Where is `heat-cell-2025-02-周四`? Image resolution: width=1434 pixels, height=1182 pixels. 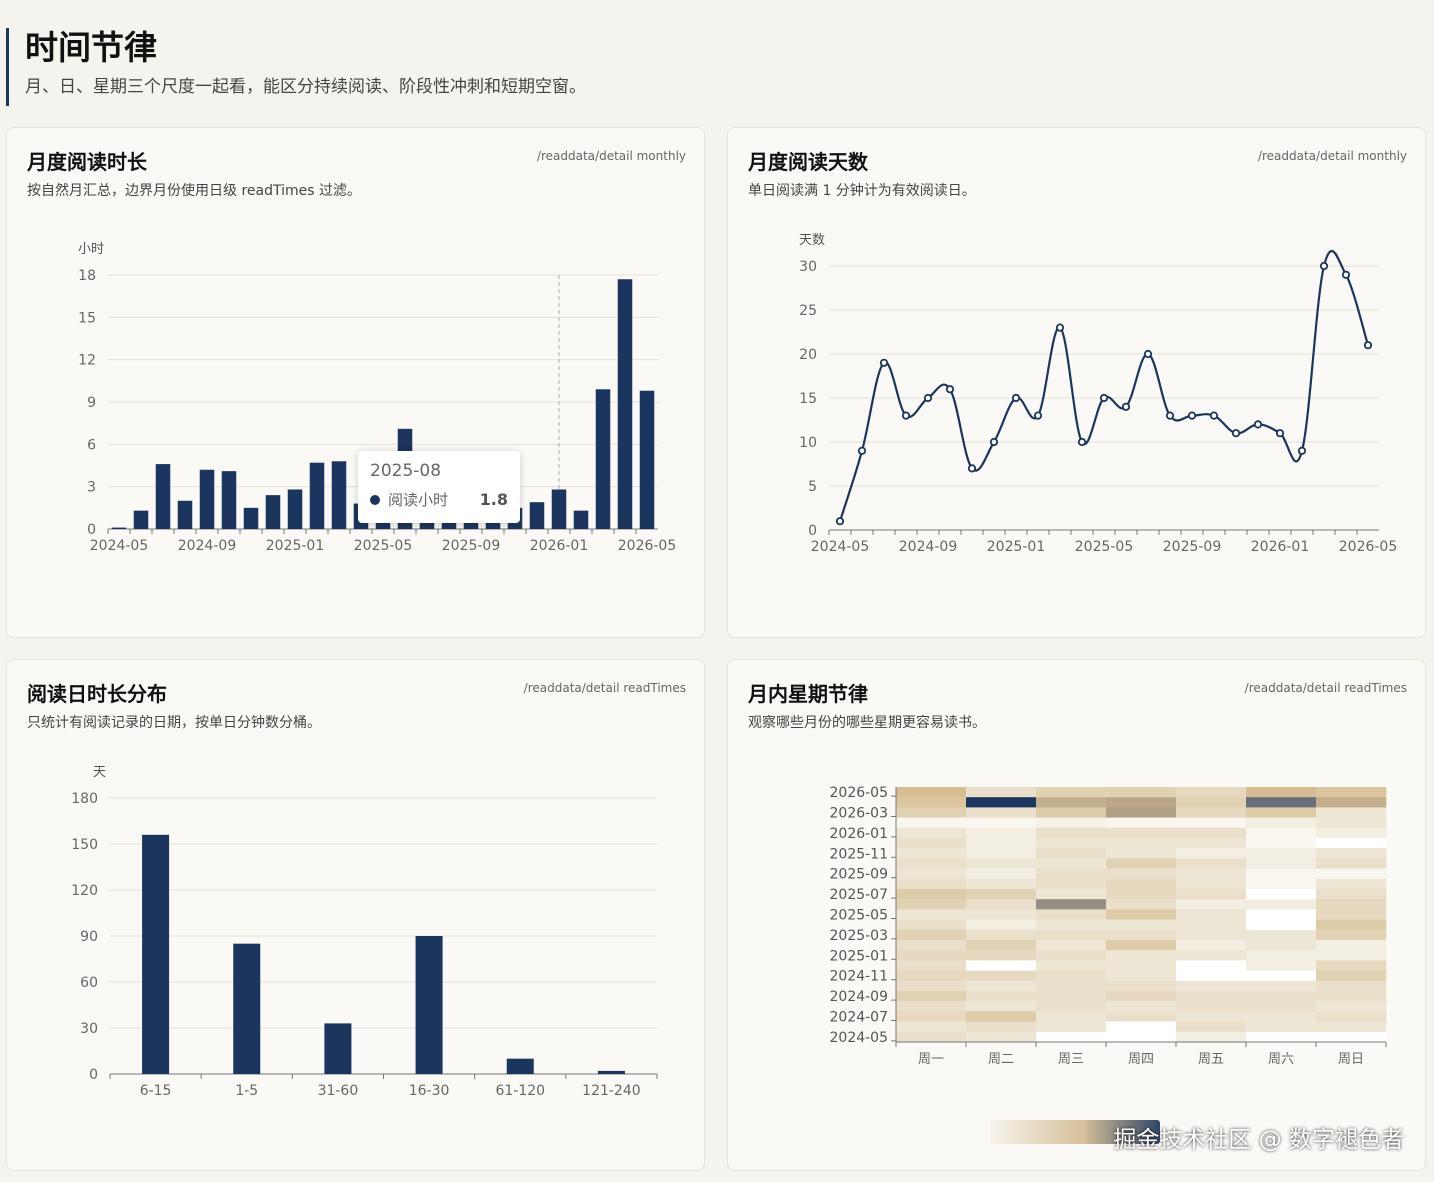 heat-cell-2025-02-周四 is located at coordinates (1141, 945).